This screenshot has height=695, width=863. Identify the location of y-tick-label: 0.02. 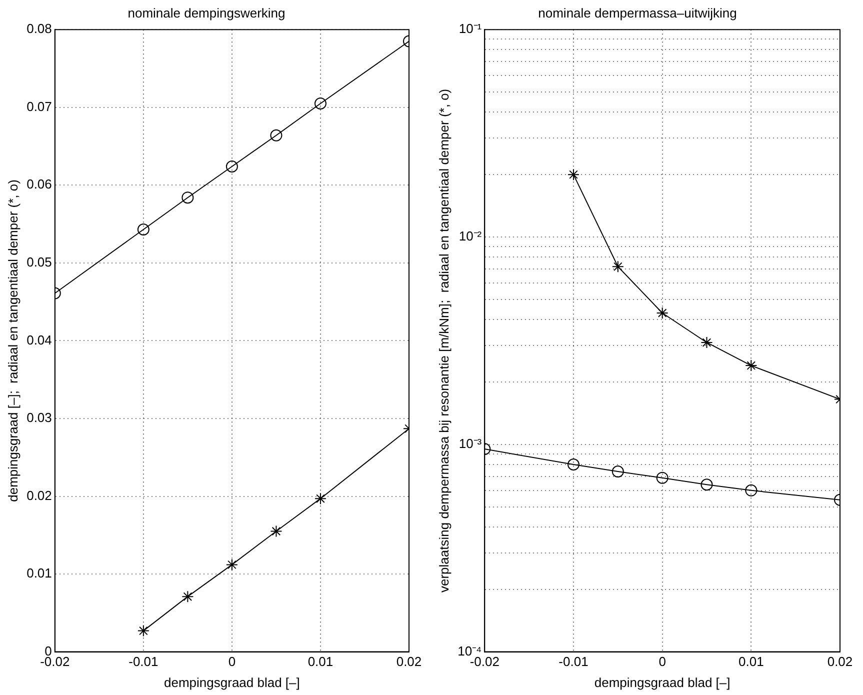
(39, 495).